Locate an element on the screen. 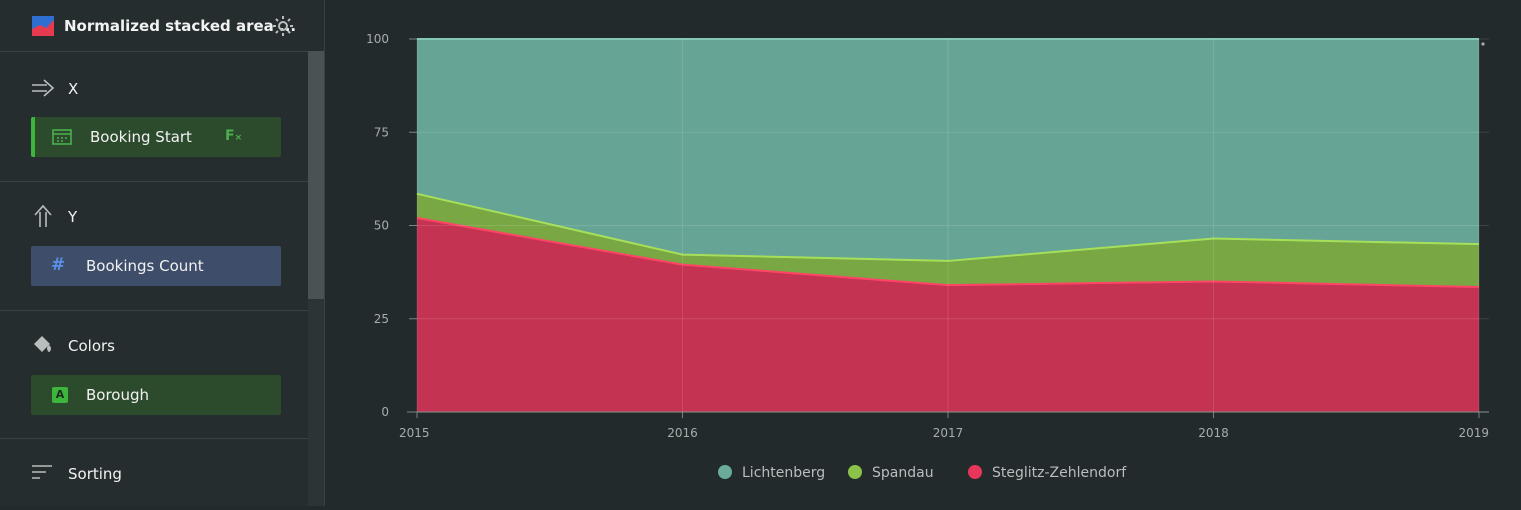  gear-icon is located at coordinates (283, 26).